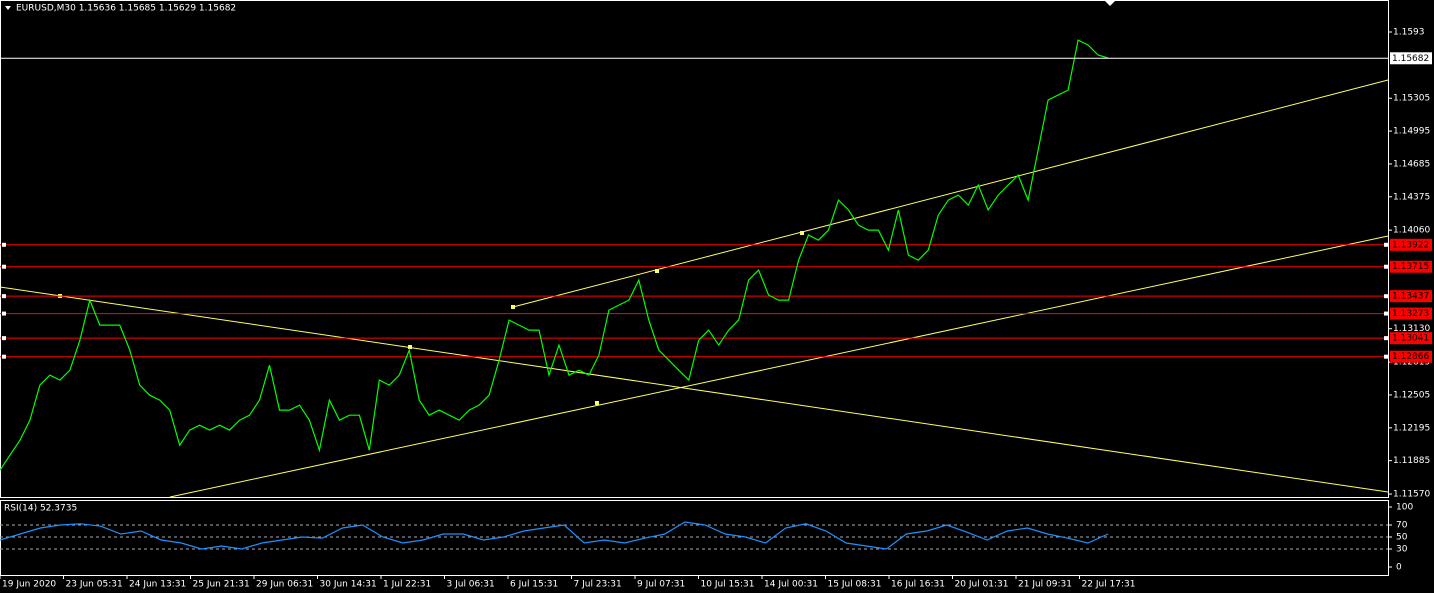 Image resolution: width=1434 pixels, height=593 pixels. I want to click on y-tick-label: 1.14375, so click(1411, 197).